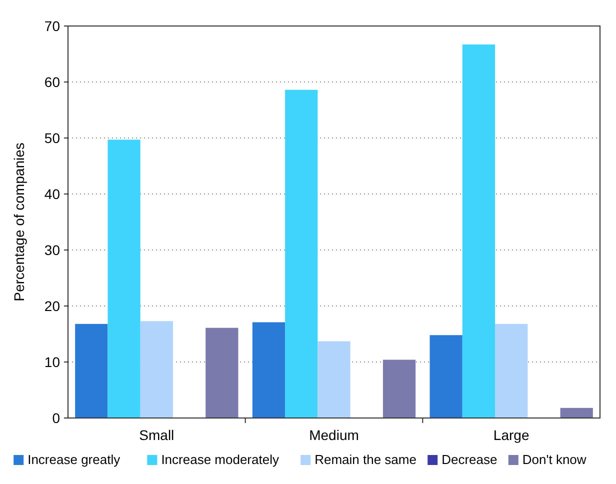 This screenshot has height=484, width=616. What do you see at coordinates (52, 138) in the screenshot?
I see `y-tick-label: 50` at bounding box center [52, 138].